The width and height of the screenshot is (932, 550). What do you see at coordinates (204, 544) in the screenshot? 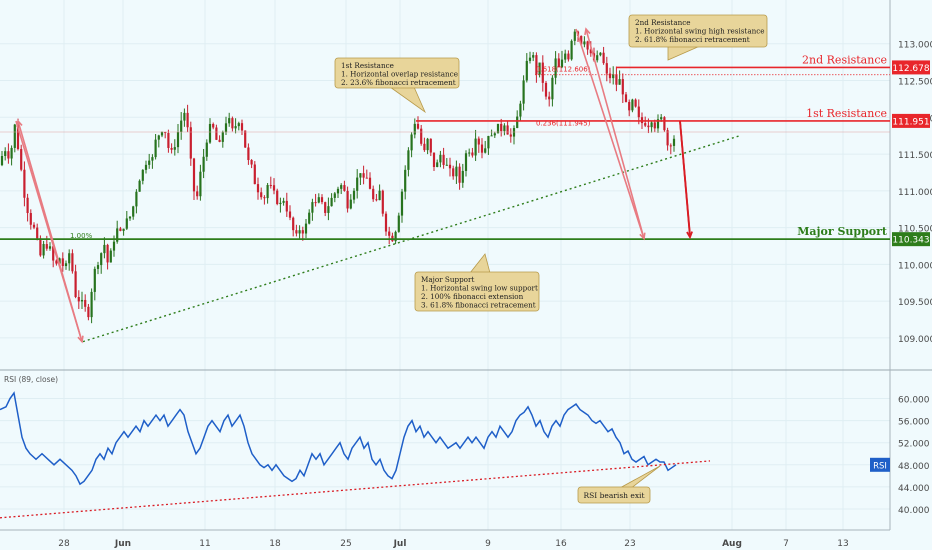
I see `time-tick-label: 11` at bounding box center [204, 544].